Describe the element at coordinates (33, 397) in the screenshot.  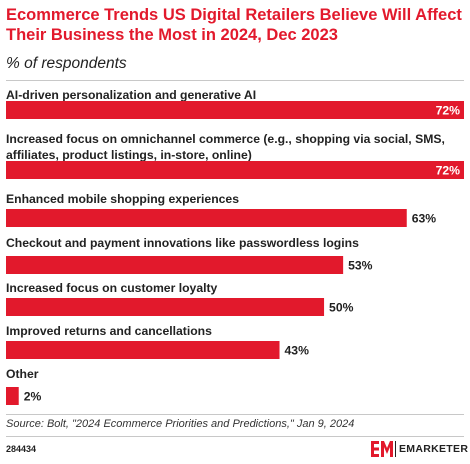
I see `value-label: 2%` at that location.